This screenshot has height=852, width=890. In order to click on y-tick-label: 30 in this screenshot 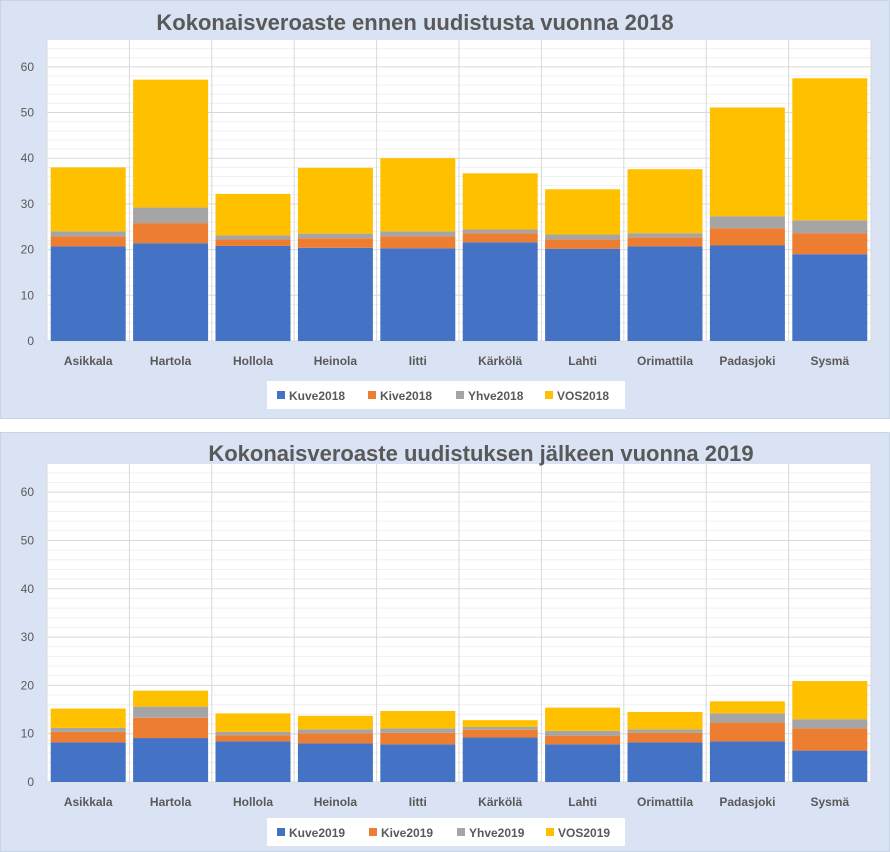, I will do `click(28, 637)`.